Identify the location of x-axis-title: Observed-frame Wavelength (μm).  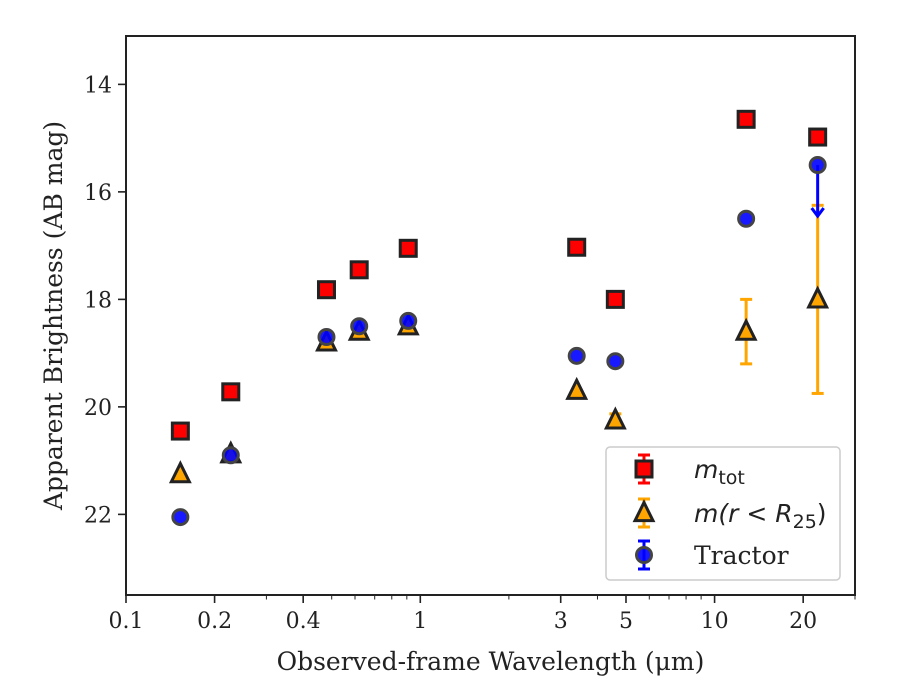
(491, 661).